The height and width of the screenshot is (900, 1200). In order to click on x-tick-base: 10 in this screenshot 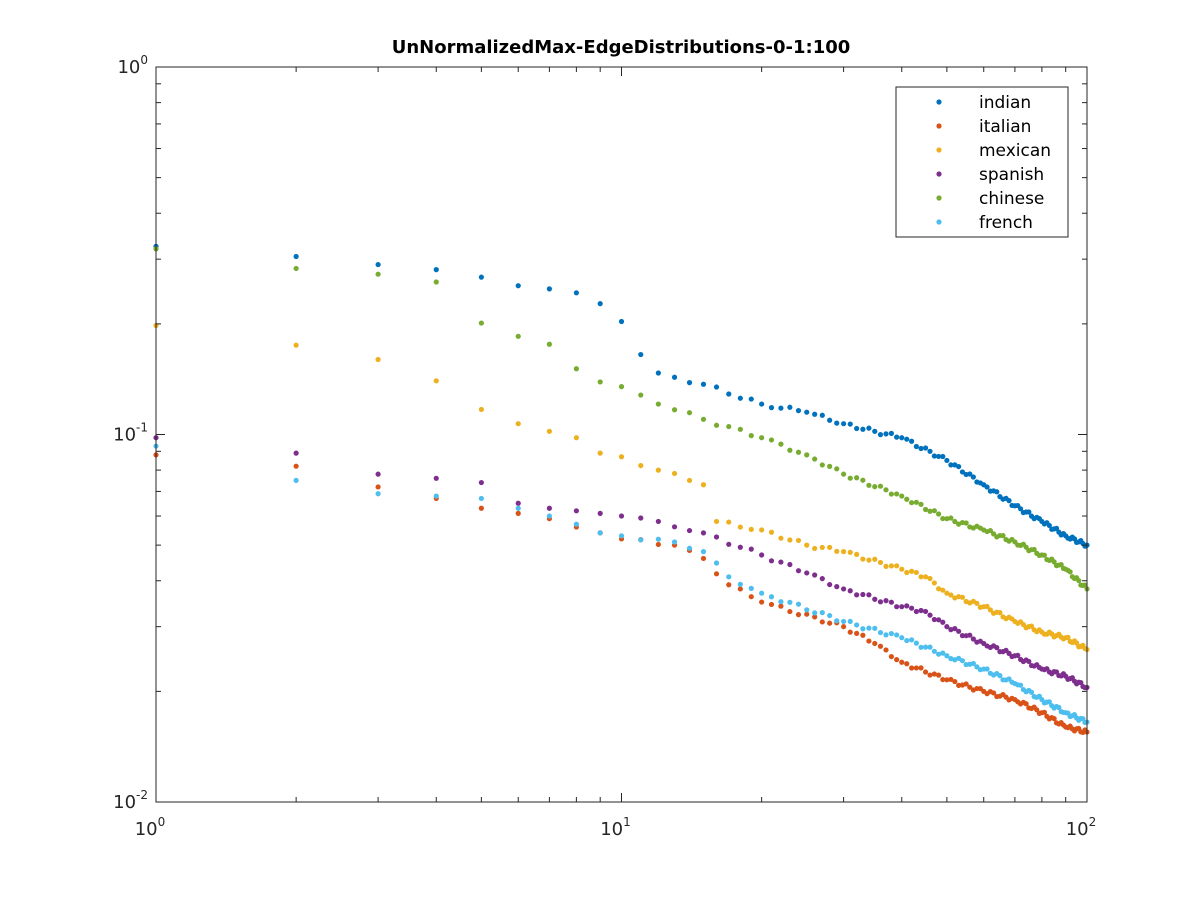, I will do `click(1077, 829)`.